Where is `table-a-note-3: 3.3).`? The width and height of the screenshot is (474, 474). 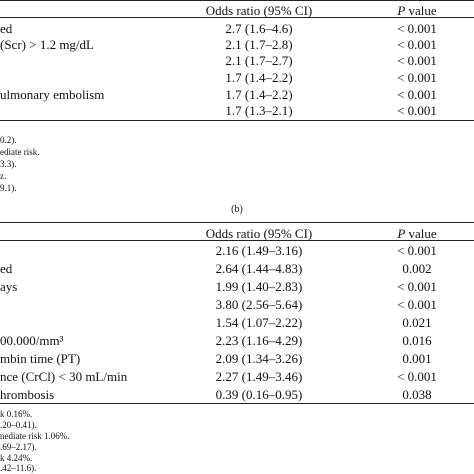 table-a-note-3: 3.3). is located at coordinates (8, 164).